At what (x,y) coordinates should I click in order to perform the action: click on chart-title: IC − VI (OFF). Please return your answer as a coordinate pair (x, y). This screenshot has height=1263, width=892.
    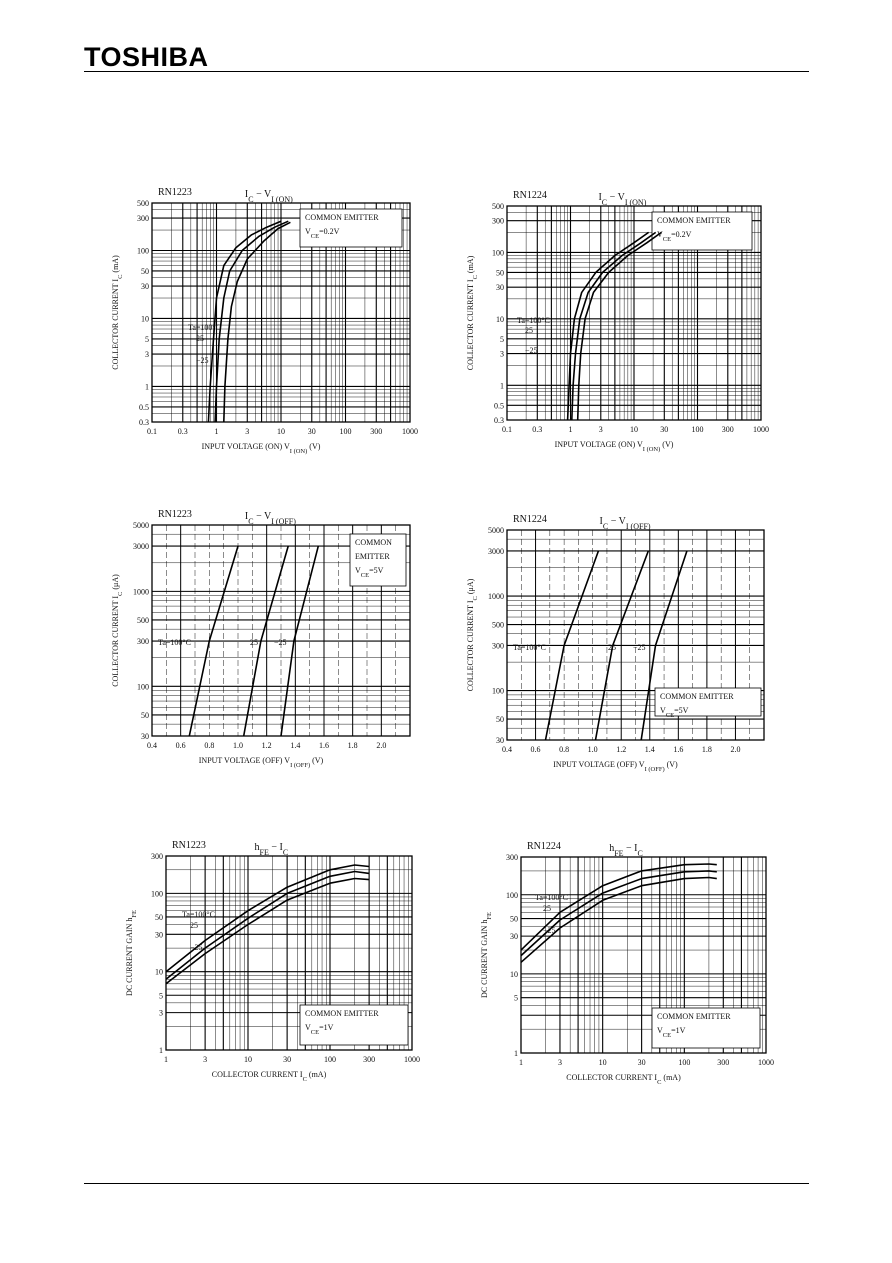
    Looking at the image, I should click on (625, 523).